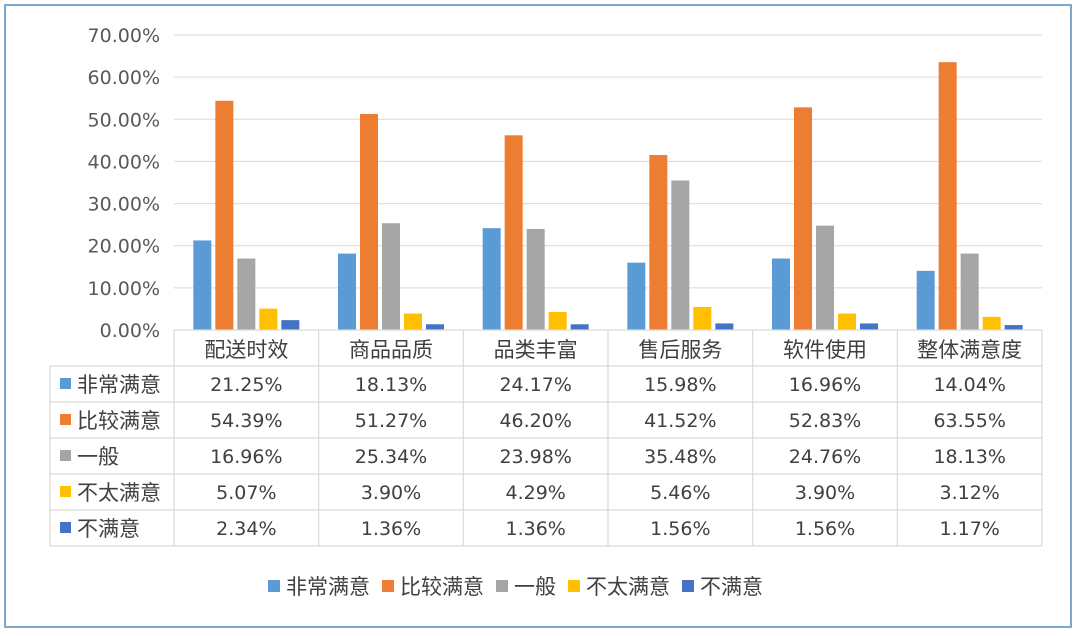 Image resolution: width=1080 pixels, height=636 pixels. What do you see at coordinates (391, 457) in the screenshot?
I see `data-label: 25.34%` at bounding box center [391, 457].